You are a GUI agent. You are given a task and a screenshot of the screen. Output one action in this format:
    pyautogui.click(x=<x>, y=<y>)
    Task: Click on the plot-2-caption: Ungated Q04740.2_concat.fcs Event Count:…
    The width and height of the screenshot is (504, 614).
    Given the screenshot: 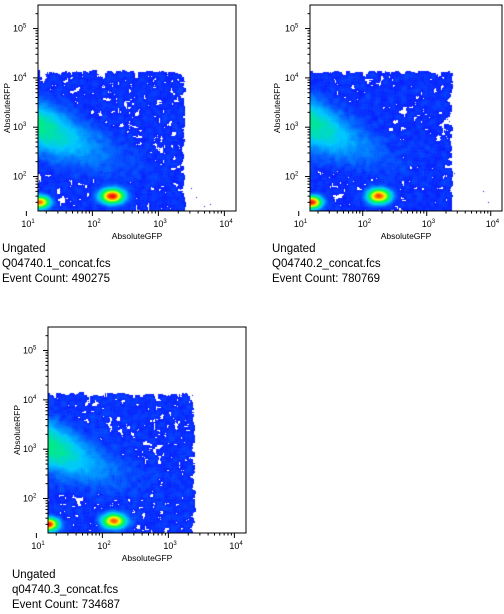 What is the action you would take?
    pyautogui.click(x=326, y=264)
    